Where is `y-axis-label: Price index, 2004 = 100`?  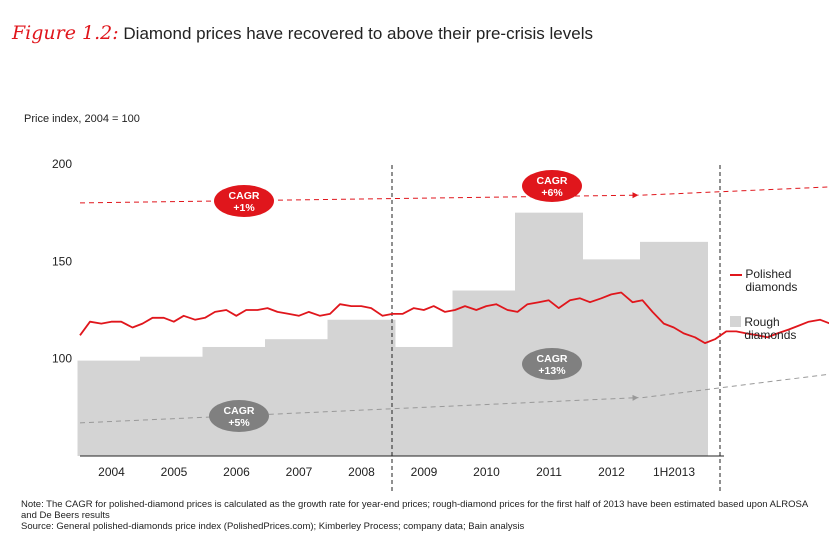
y-axis-label: Price index, 2004 = 100 is located at coordinates (82, 119).